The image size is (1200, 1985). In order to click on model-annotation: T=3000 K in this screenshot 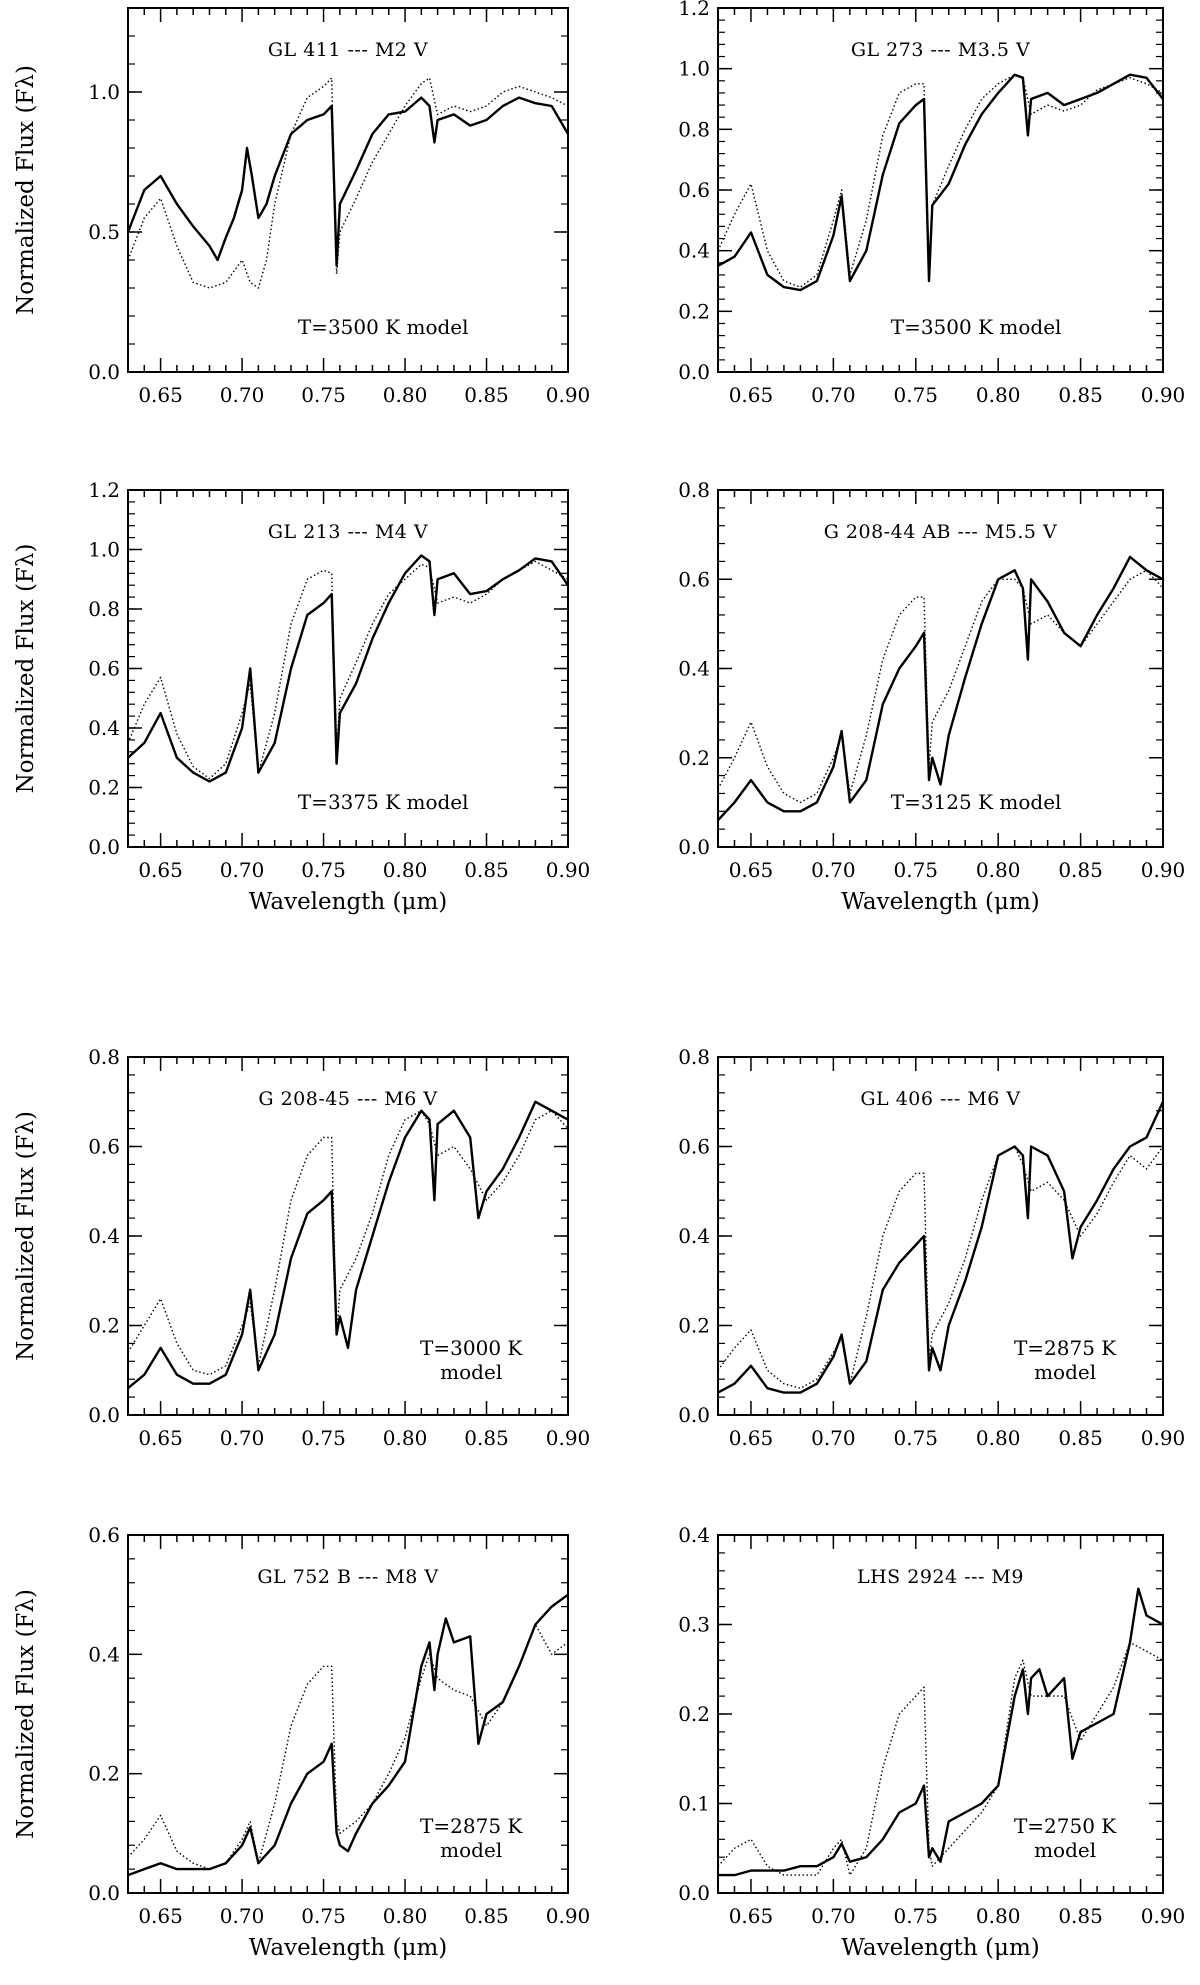, I will do `click(471, 1348)`.